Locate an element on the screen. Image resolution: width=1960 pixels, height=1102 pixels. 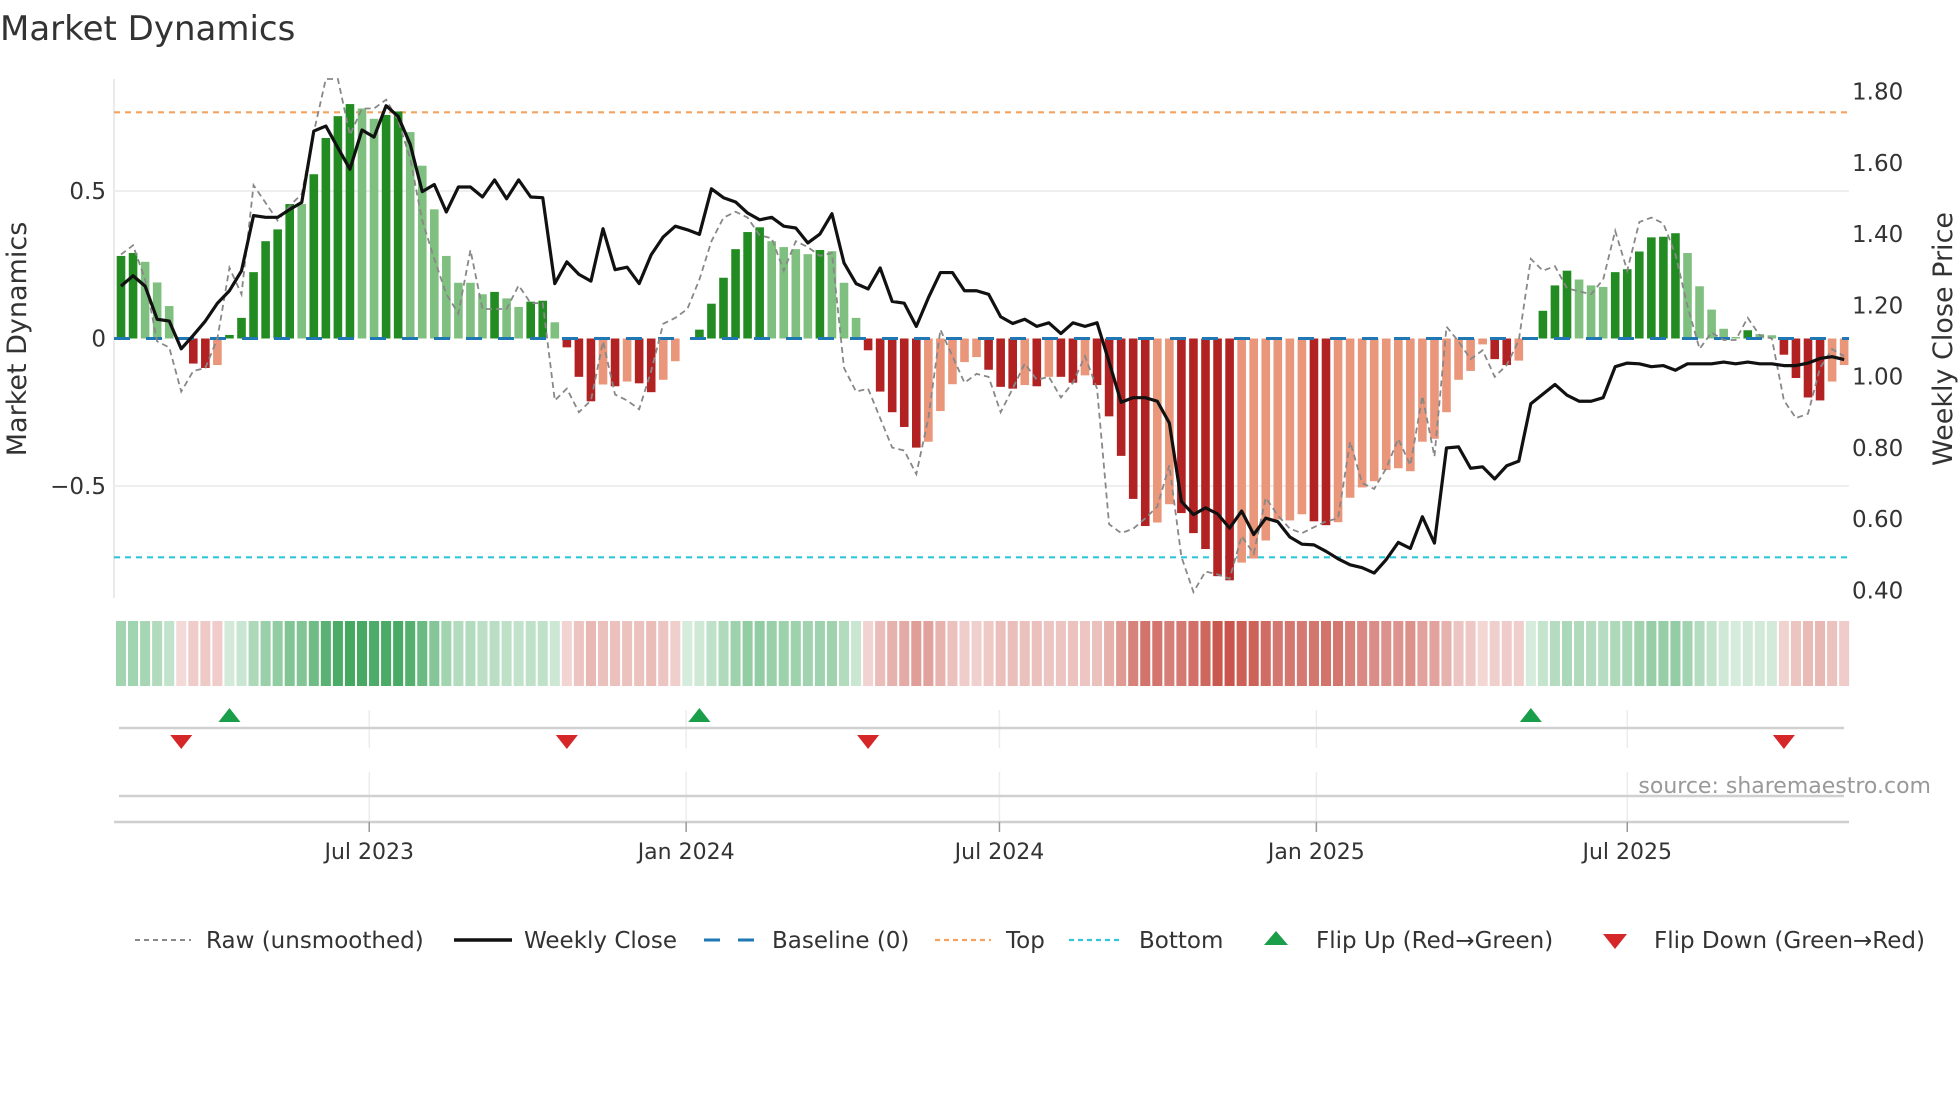
legend-item-close: Weekly Close is located at coordinates (565, 941).